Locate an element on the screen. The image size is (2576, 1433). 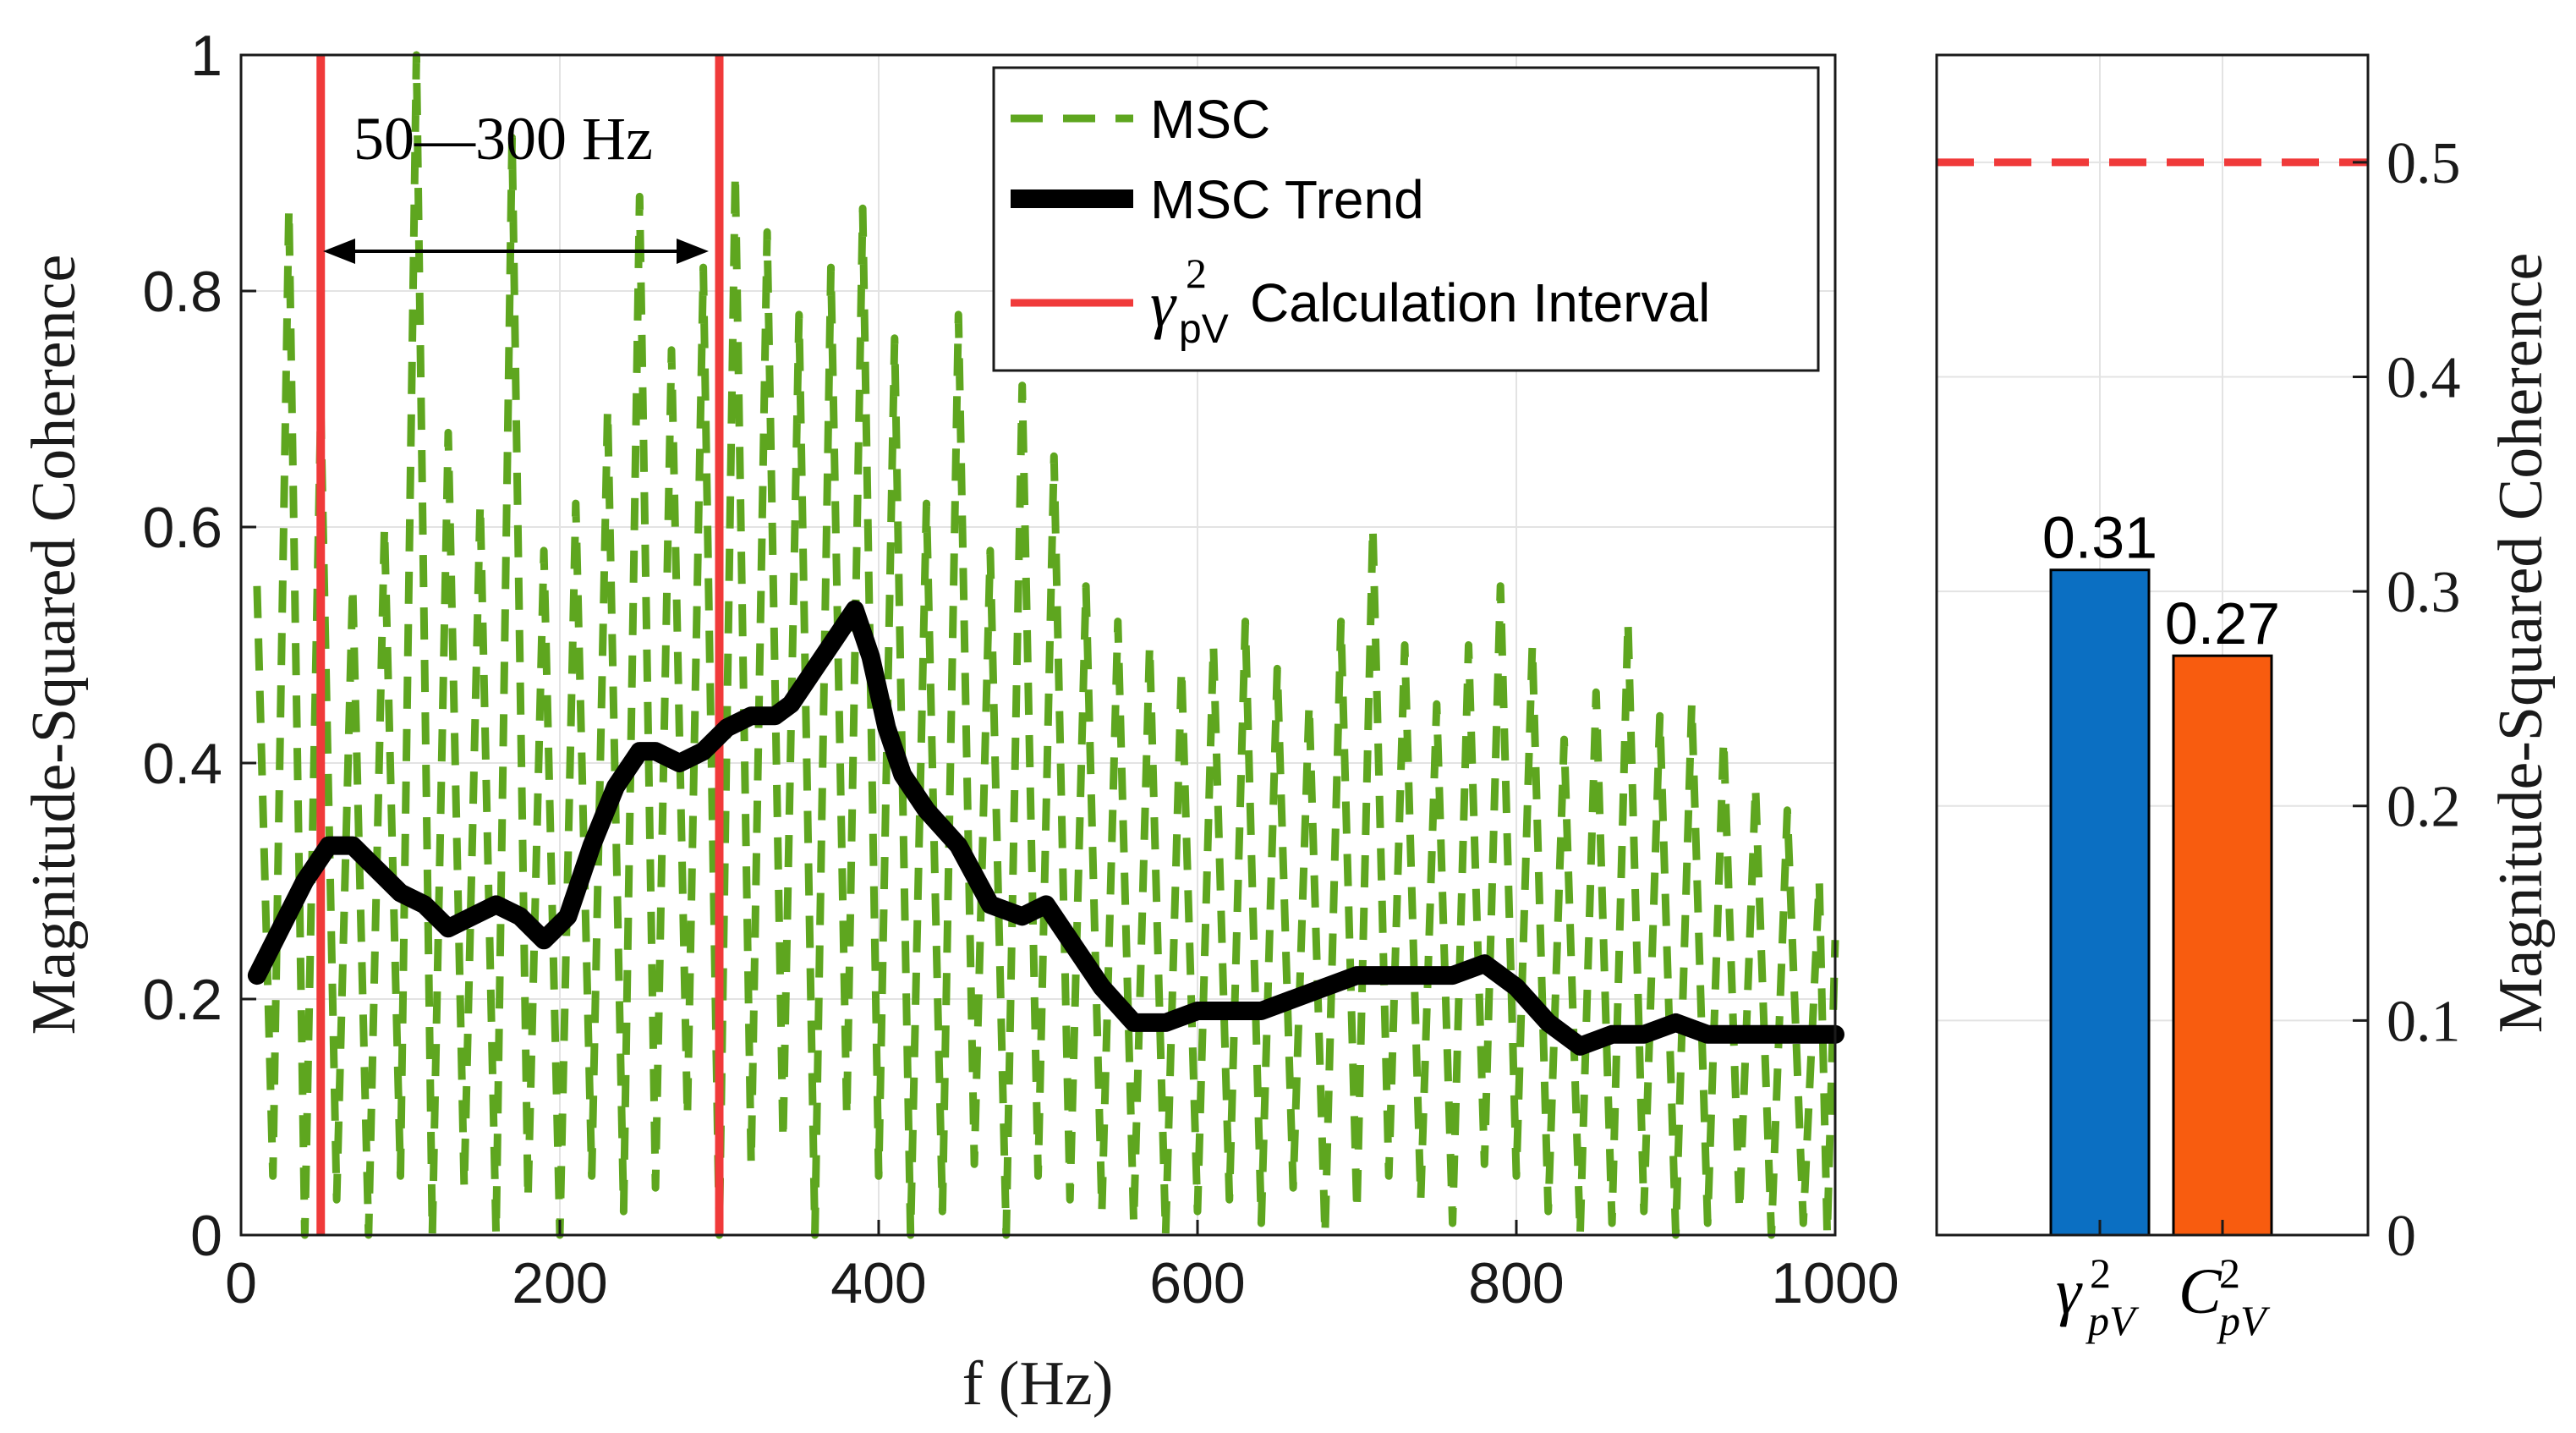
line-chart-y-tick-label: 0.8 is located at coordinates (182, 292).